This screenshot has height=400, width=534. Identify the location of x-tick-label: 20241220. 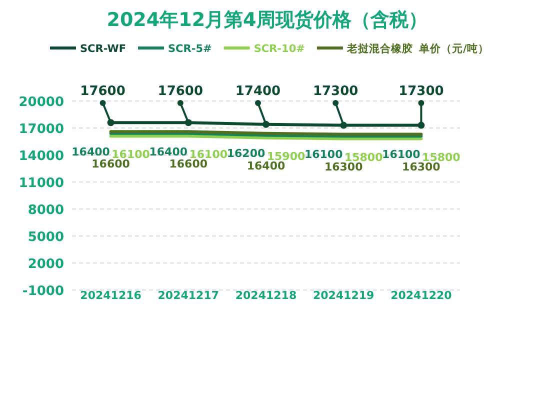
(421, 295).